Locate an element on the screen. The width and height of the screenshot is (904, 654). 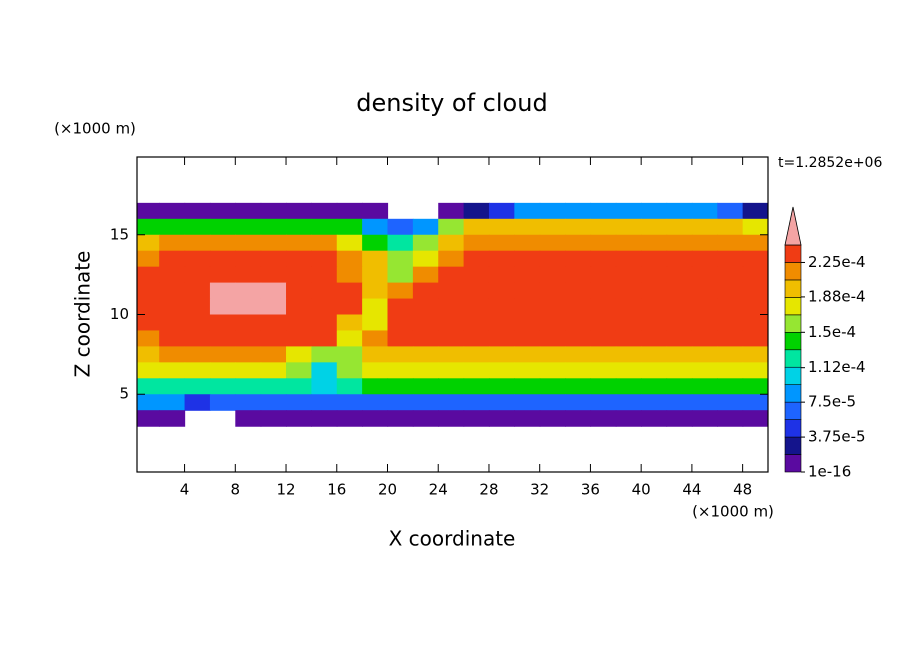
y-axis-label: Z coordinate is located at coordinates (83, 314).